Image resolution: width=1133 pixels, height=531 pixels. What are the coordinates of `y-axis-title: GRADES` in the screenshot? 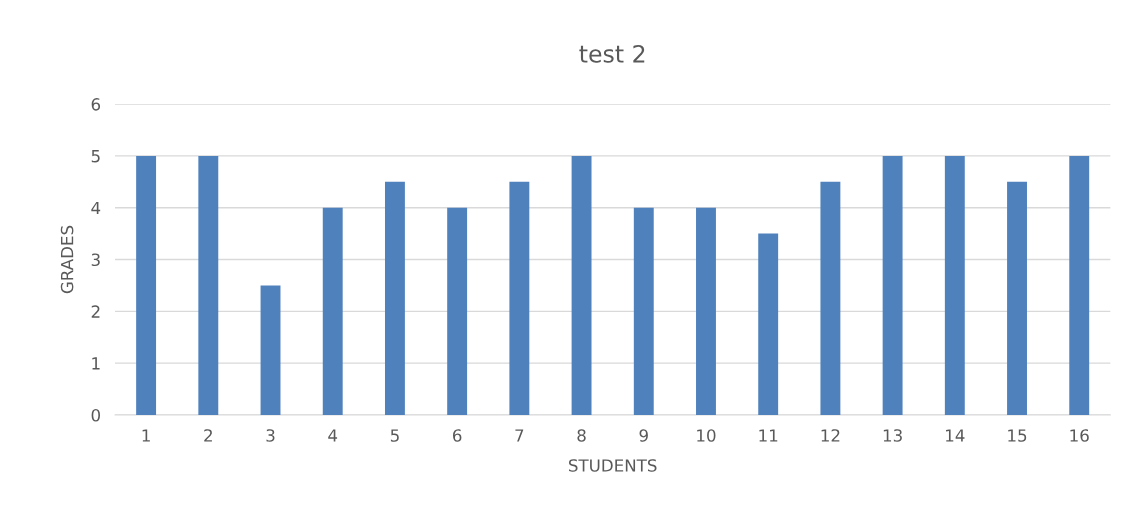 It's located at (67, 259).